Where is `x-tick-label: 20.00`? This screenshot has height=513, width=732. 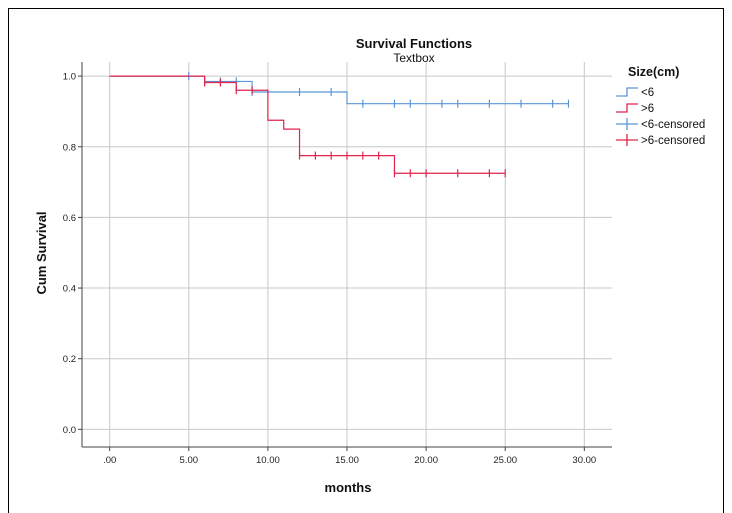 x-tick-label: 20.00 is located at coordinates (426, 460).